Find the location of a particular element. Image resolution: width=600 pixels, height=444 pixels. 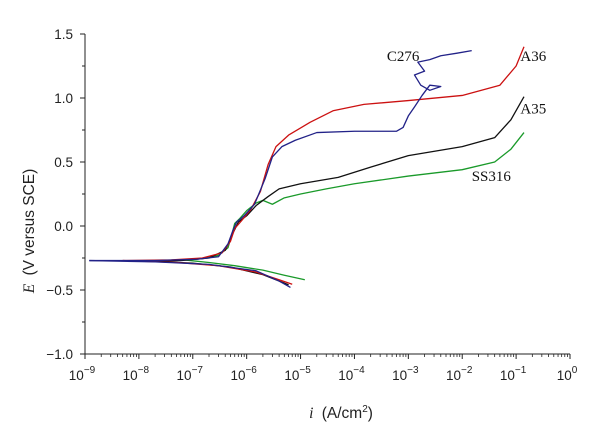

y-tick-label: −0.5 is located at coordinates (59, 290).